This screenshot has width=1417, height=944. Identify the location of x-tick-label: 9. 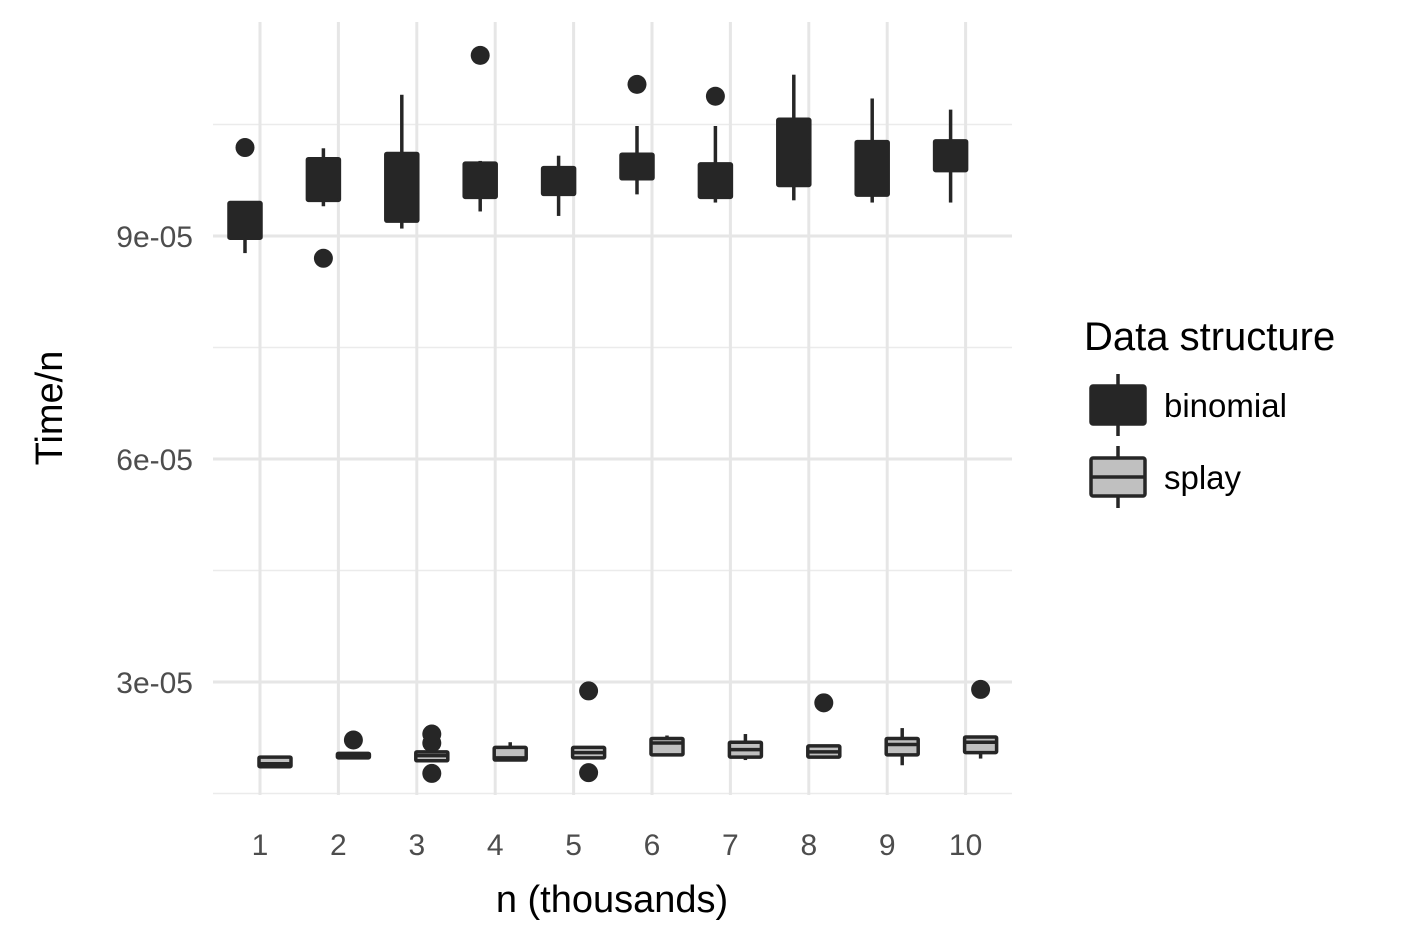
(887, 845).